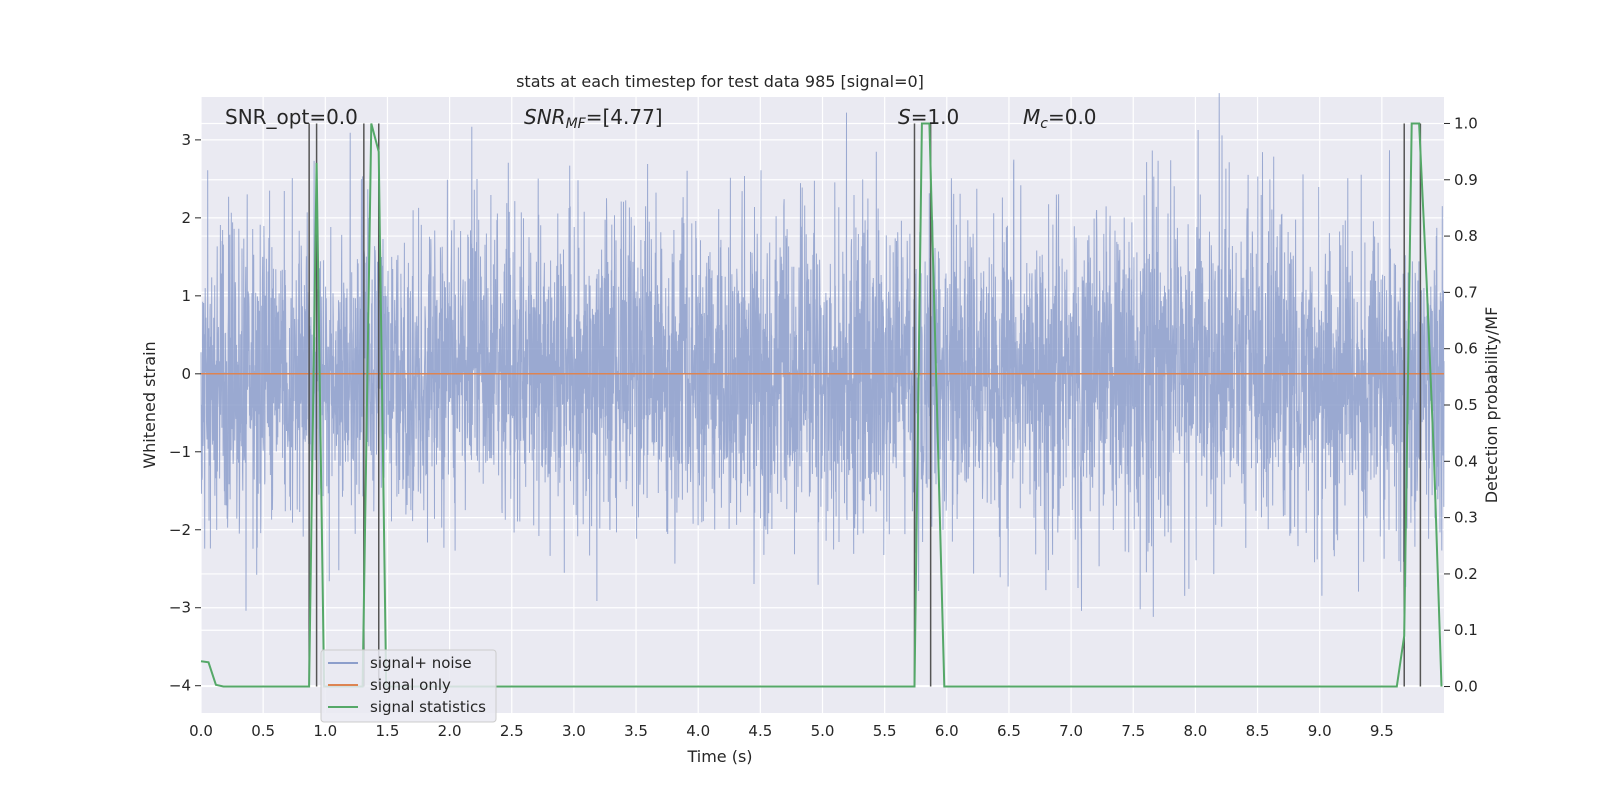 This screenshot has height=800, width=1600. Describe the element at coordinates (180, 530) in the screenshot. I see `y-tick-label-5: −2` at that location.